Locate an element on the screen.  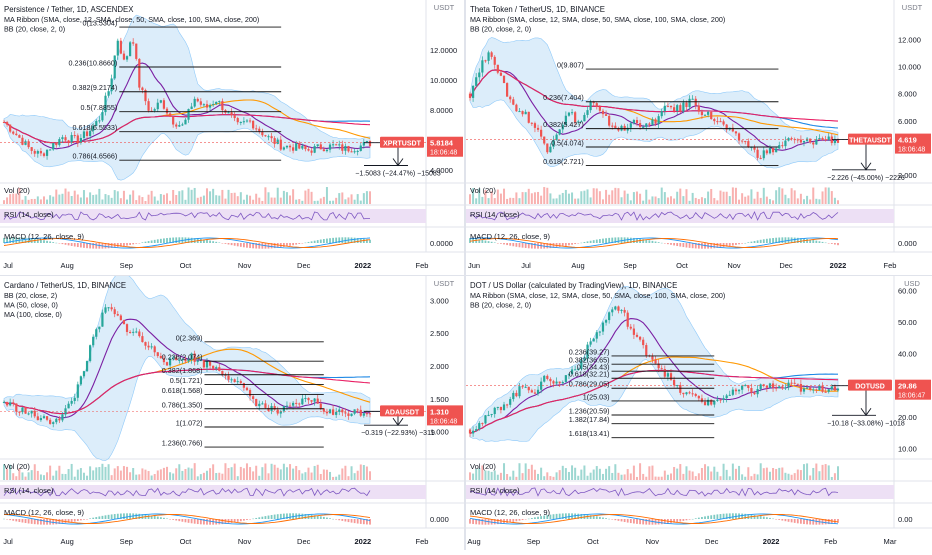
price-tick-label: 10.000 is located at coordinates (909, 66).